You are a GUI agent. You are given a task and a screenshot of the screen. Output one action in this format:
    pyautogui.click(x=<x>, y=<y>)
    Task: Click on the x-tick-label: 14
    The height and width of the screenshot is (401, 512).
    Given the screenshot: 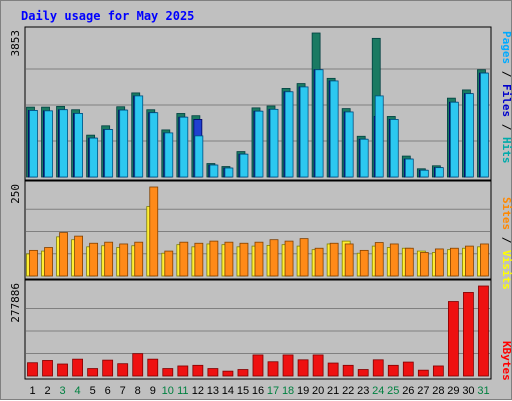 What is the action you would take?
    pyautogui.click(x=228, y=391)
    